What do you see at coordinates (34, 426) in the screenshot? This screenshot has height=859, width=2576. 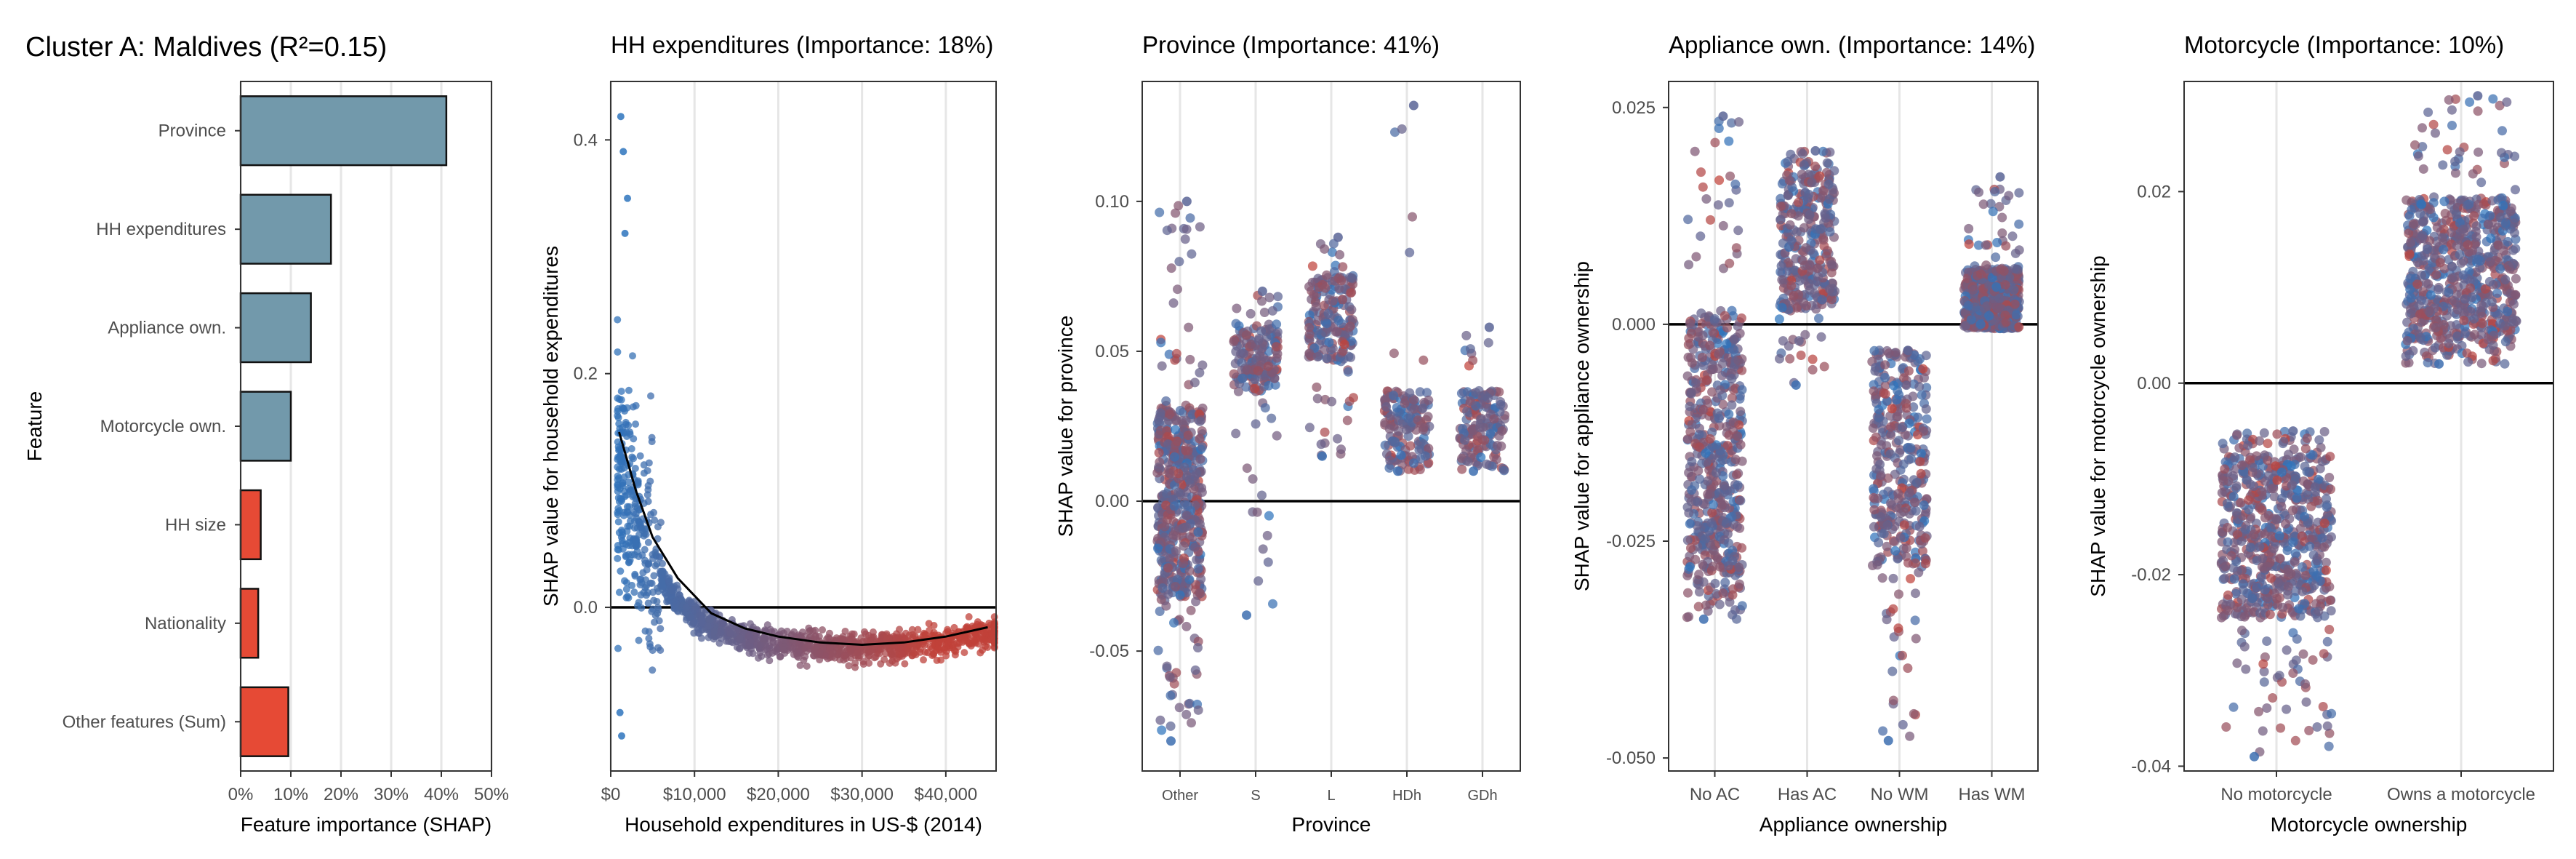 I see `y-axis-label: Feature` at bounding box center [34, 426].